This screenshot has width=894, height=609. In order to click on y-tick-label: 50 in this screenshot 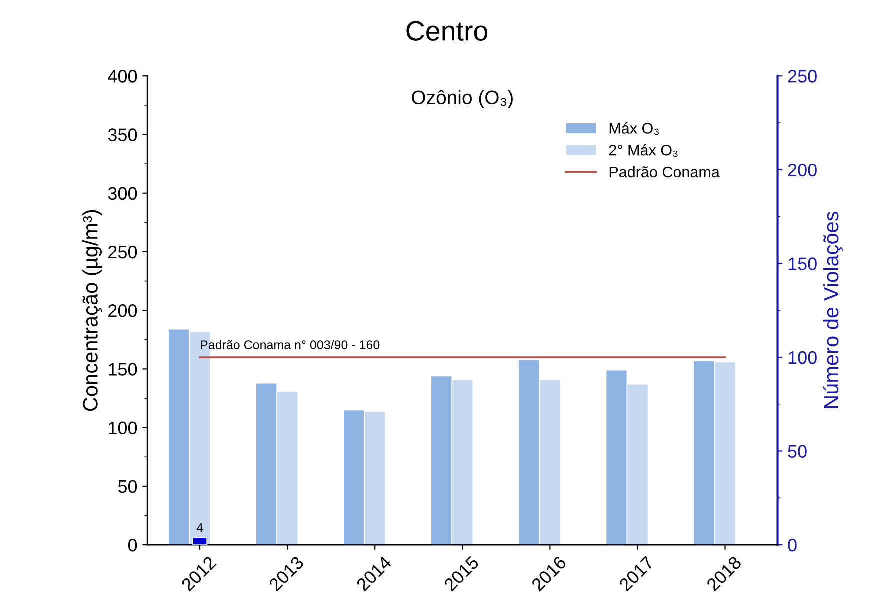, I will do `click(128, 487)`.